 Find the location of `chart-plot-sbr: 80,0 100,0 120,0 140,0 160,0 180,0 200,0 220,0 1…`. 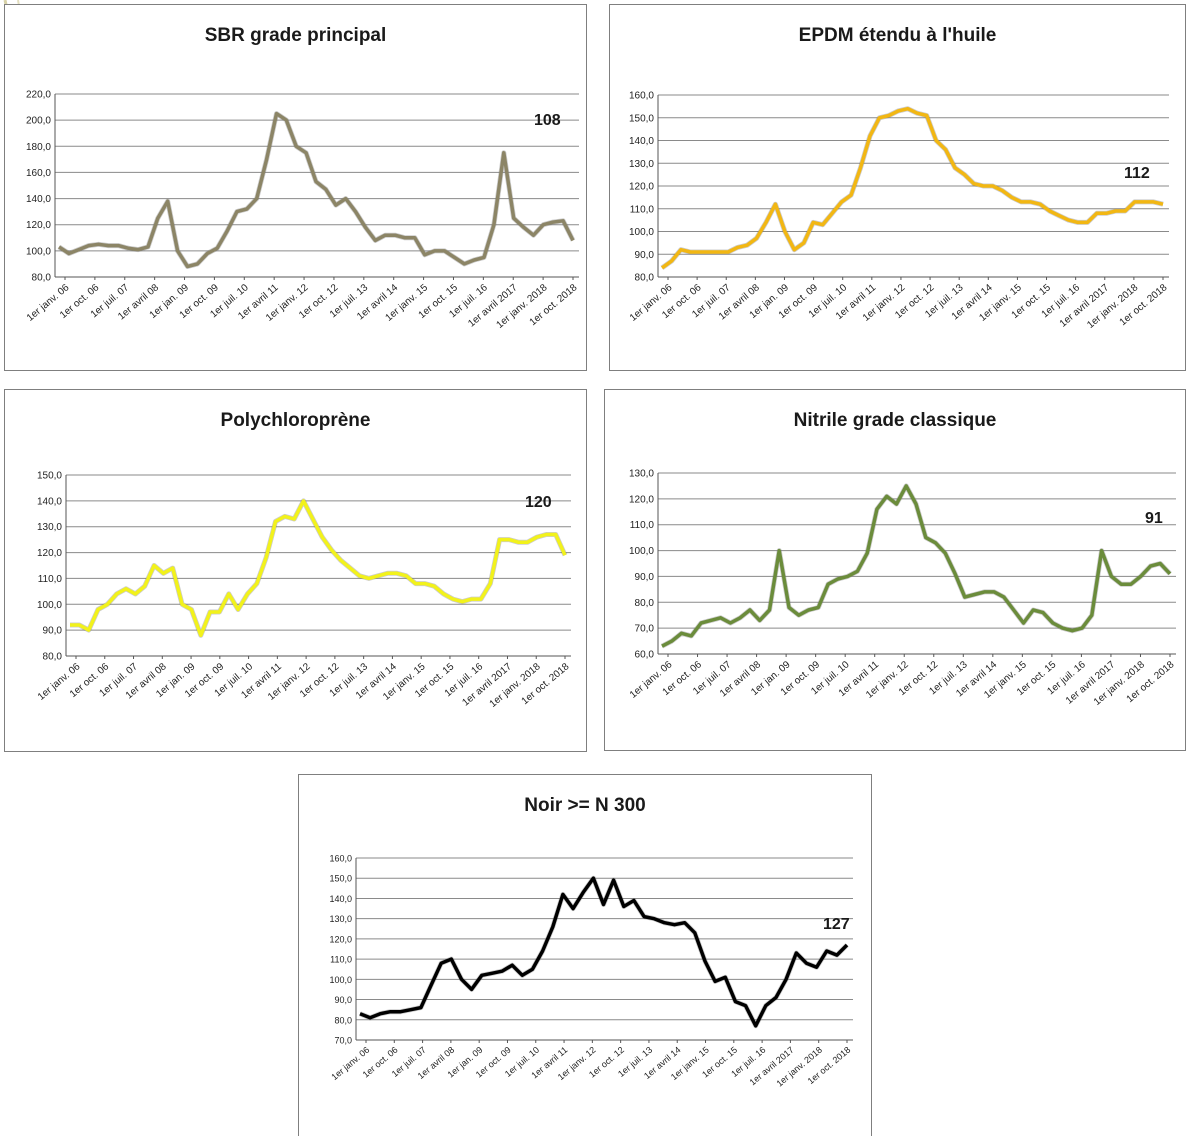

chart-plot-sbr: 80,0 100,0 120,0 140,0 160,0 180,0 200,0 220,0 1… is located at coordinates (302, 210).